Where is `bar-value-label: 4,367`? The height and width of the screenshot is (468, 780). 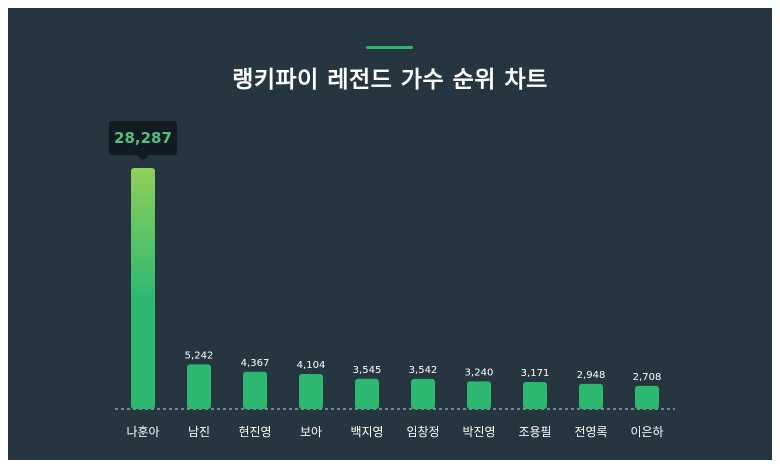
bar-value-label: 4,367 is located at coordinates (255, 363).